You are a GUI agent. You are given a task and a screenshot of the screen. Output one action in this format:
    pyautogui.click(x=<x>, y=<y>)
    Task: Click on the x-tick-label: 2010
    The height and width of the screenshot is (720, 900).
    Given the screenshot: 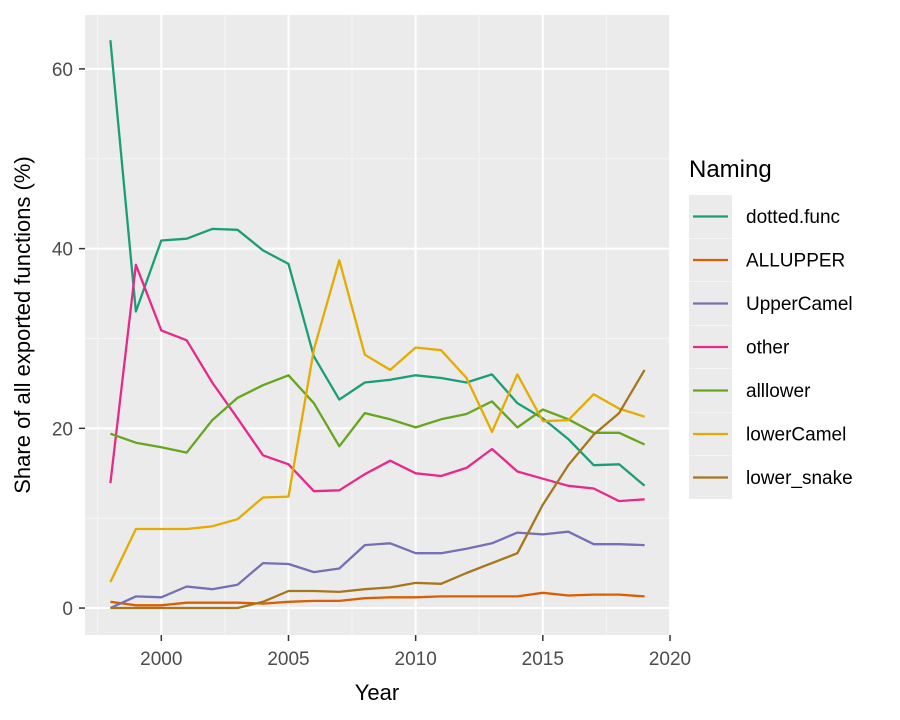 What is the action you would take?
    pyautogui.click(x=416, y=659)
    